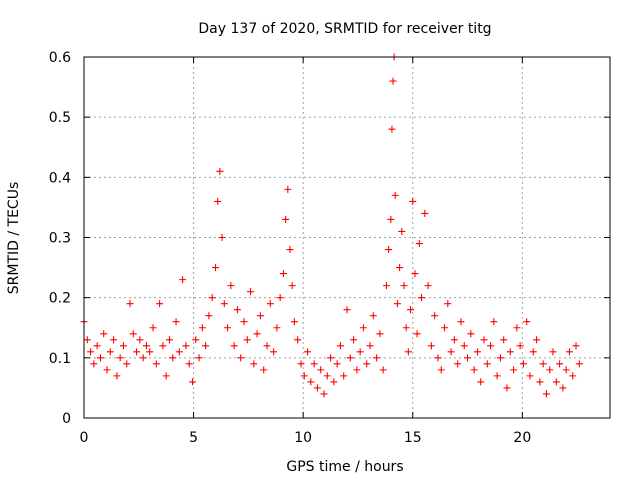 This screenshot has width=640, height=480. Describe the element at coordinates (60, 58) in the screenshot. I see `y-tick-label: 0.6` at that location.